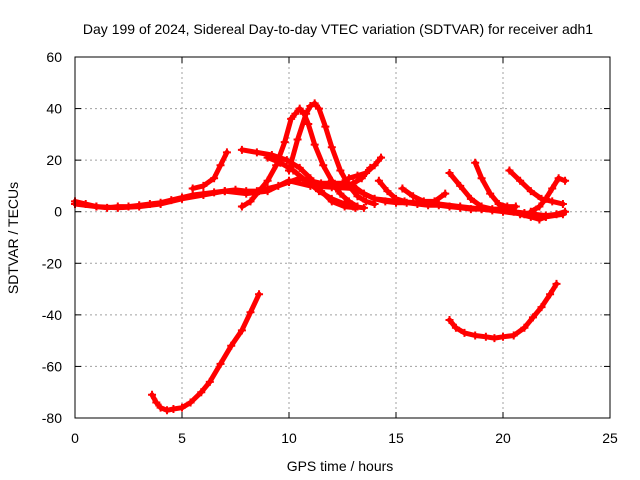 This screenshot has height=480, width=640. I want to click on y-tick-label: -80, so click(52, 418).